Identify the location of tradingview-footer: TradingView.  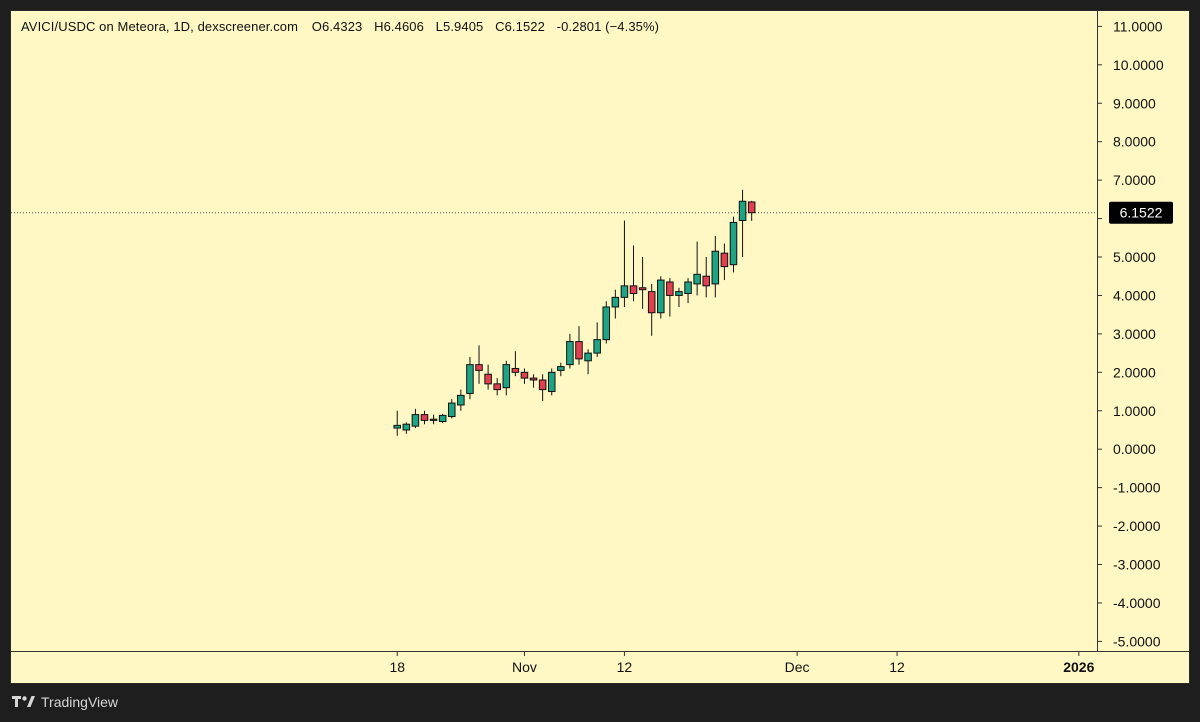
(65, 702).